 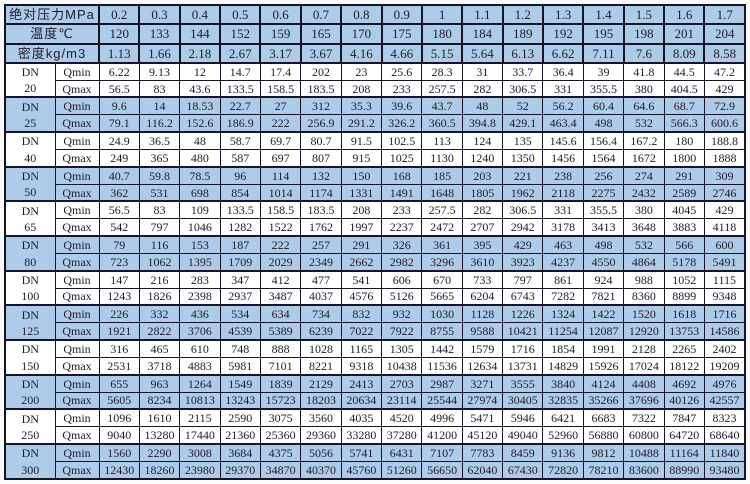 What do you see at coordinates (724, 314) in the screenshot?
I see `qmin-value-cell: 1716` at bounding box center [724, 314].